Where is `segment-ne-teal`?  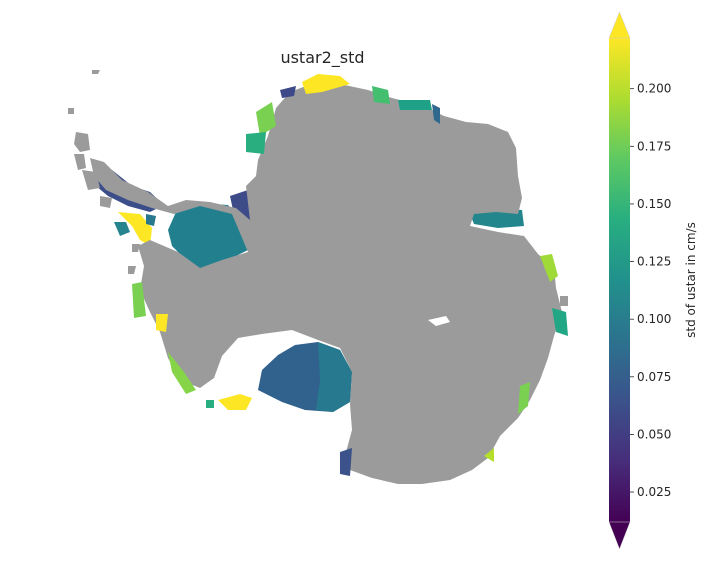 segment-ne-teal is located at coordinates (415, 105).